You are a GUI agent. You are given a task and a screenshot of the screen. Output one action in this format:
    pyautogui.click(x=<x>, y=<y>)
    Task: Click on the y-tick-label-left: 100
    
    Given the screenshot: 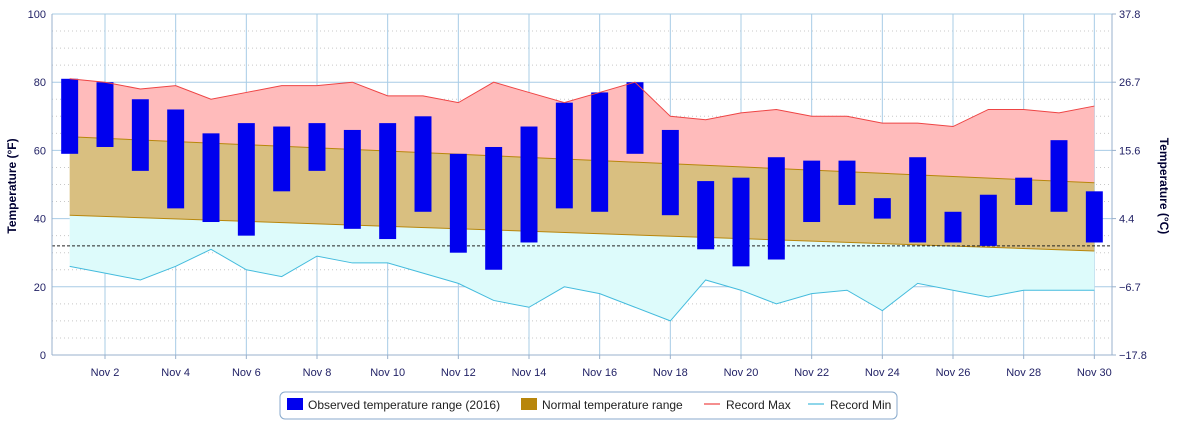 What is the action you would take?
    pyautogui.click(x=37, y=15)
    